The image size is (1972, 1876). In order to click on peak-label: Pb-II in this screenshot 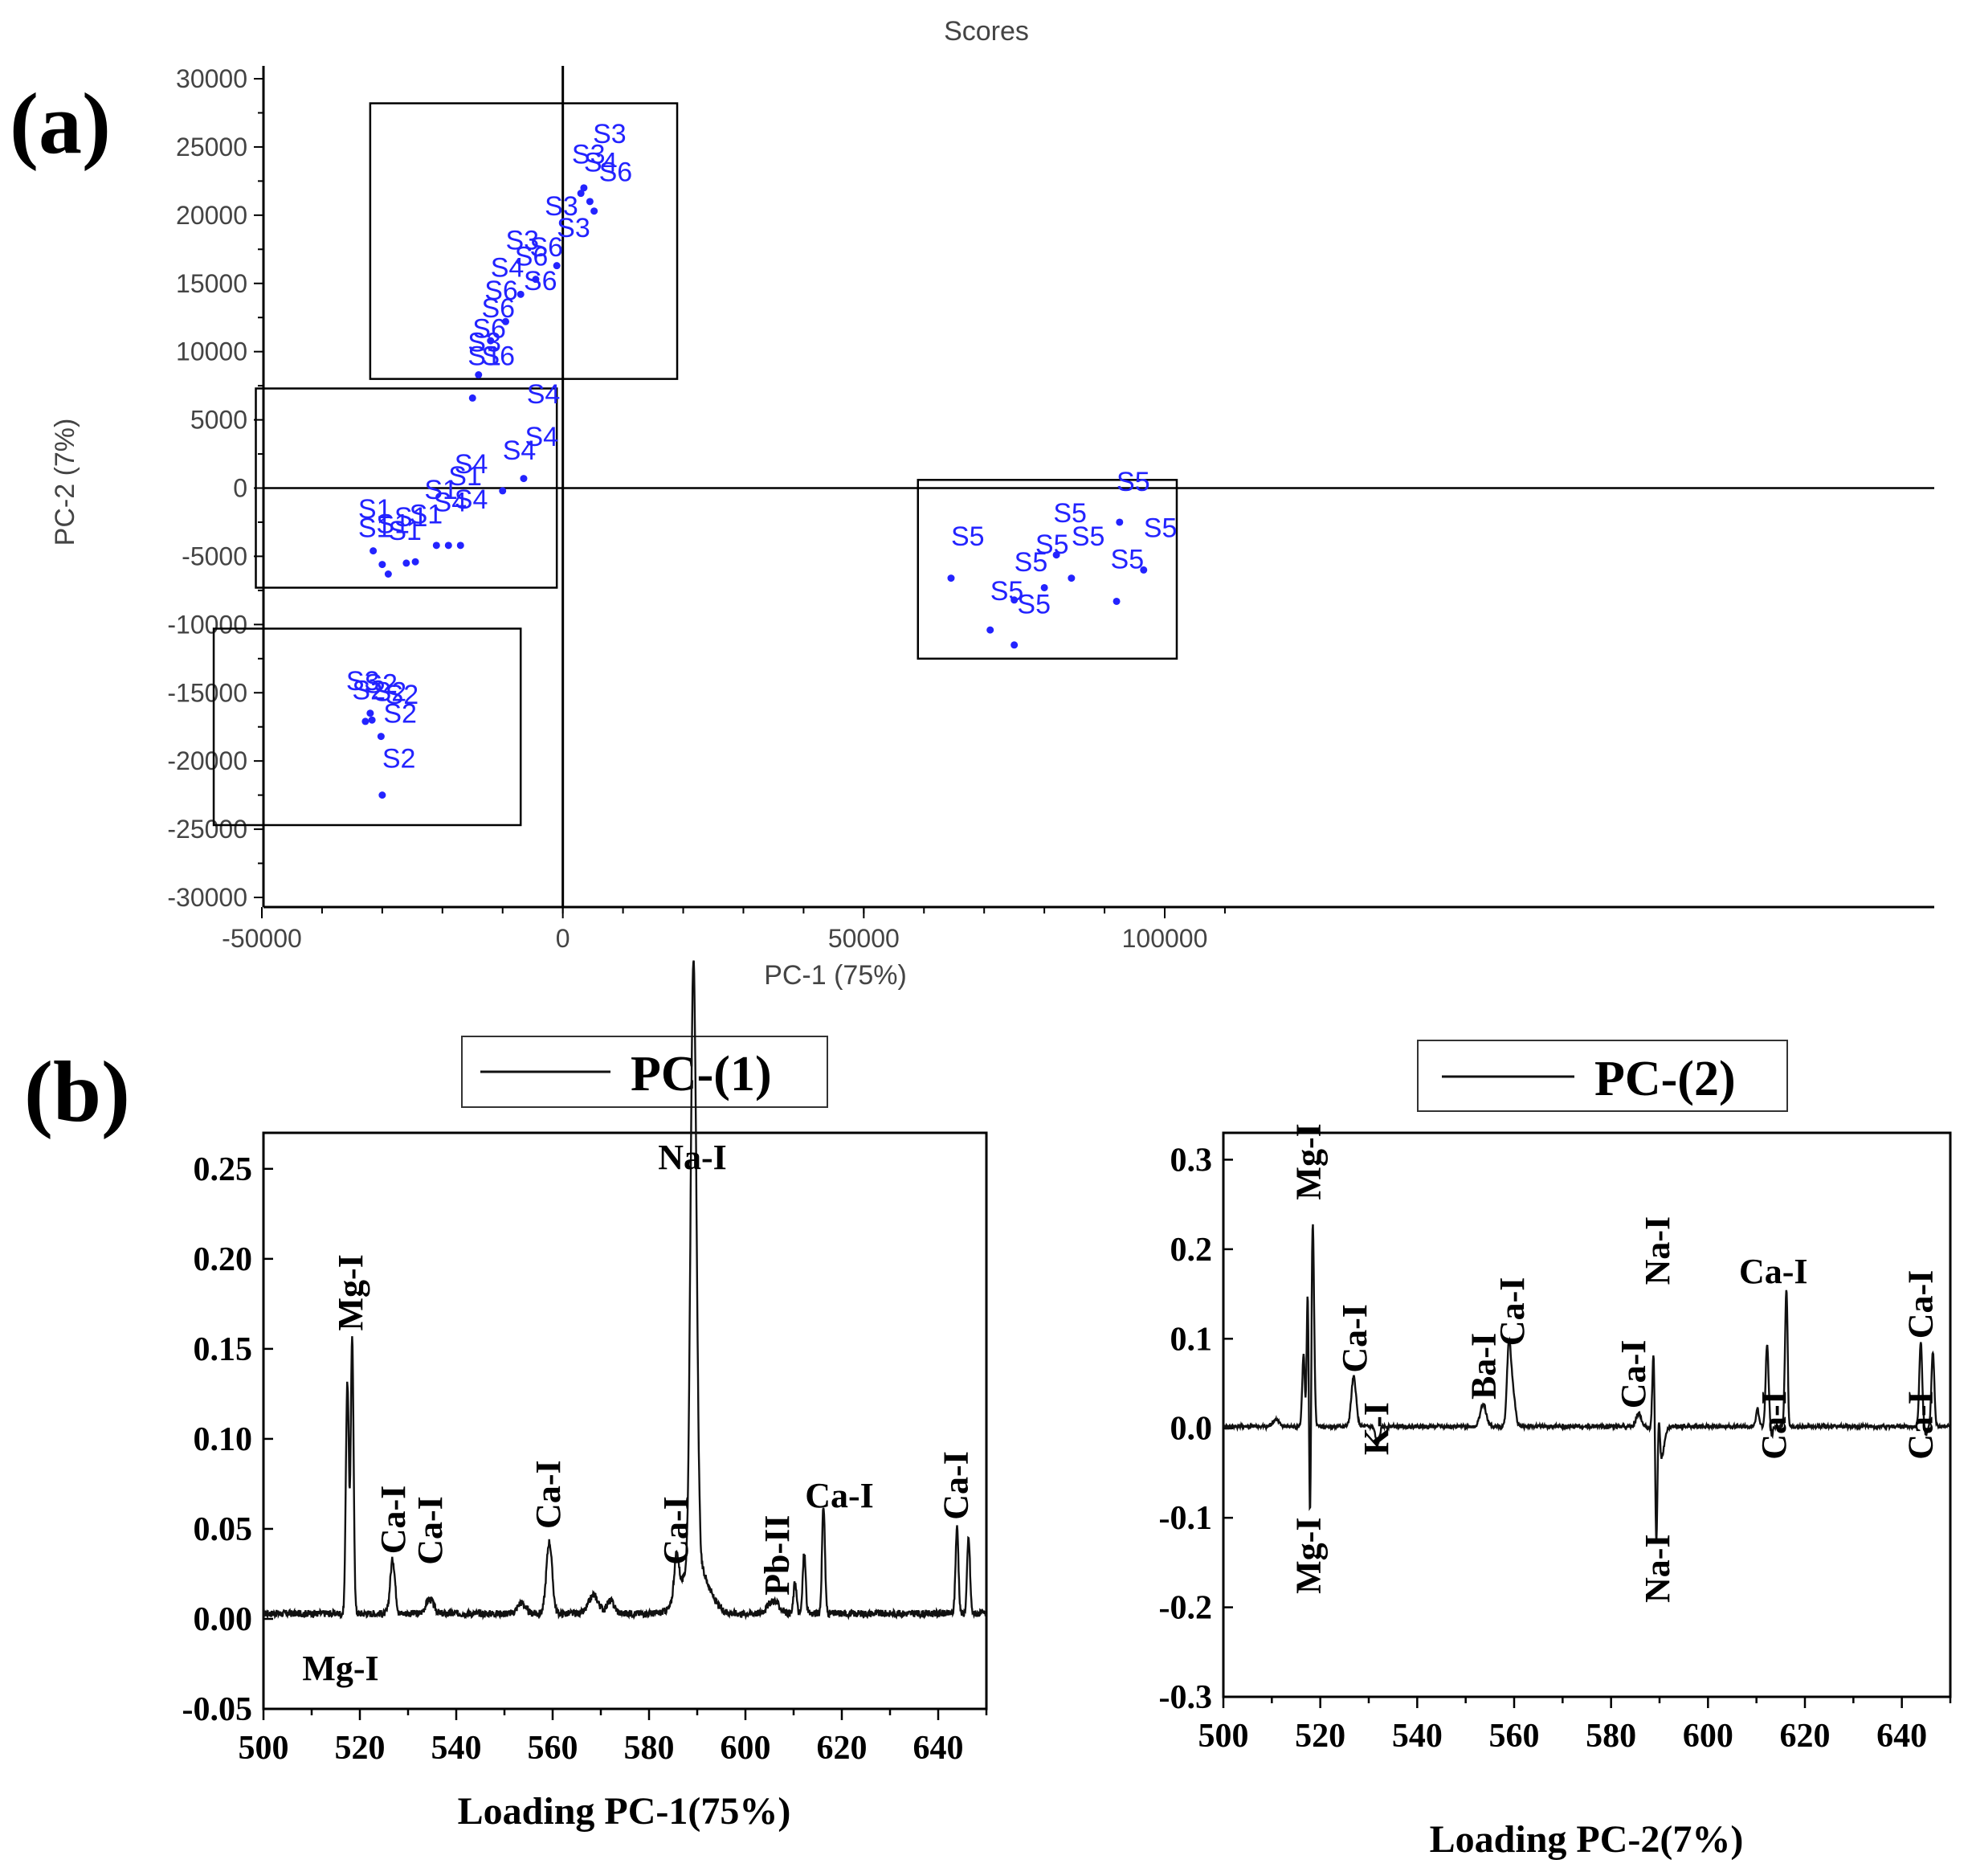, I will do `click(777, 1555)`.